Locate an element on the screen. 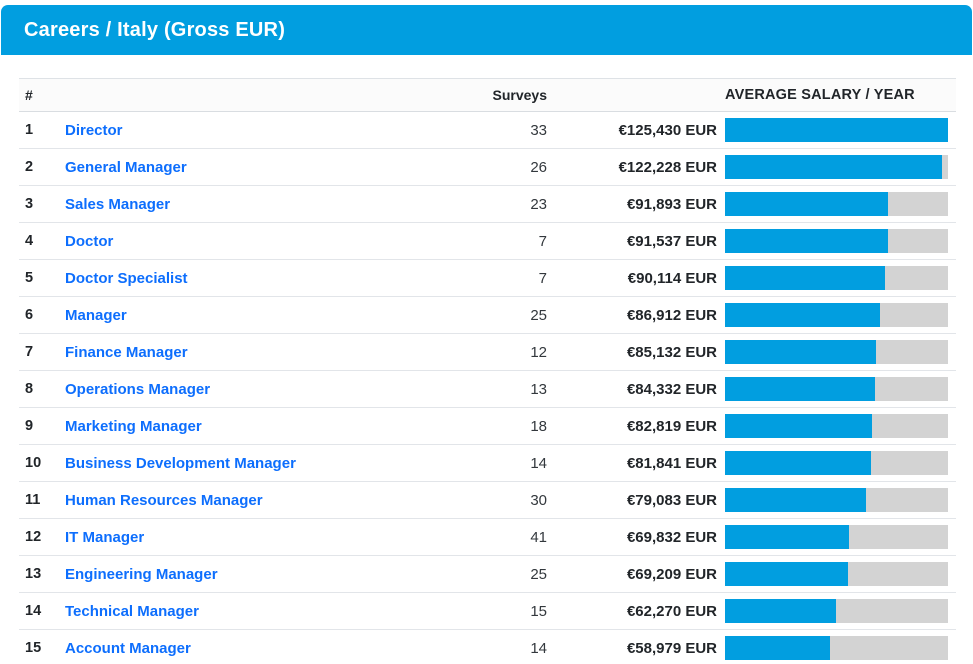 The image size is (973, 664). career-link: Director is located at coordinates (94, 130).